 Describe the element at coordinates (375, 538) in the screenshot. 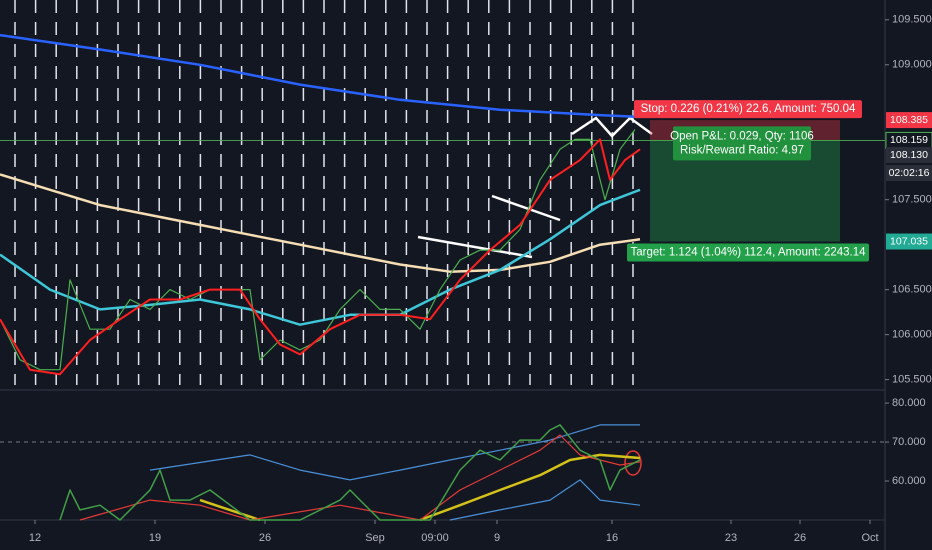

I see `x-tick-label: Sep` at that location.